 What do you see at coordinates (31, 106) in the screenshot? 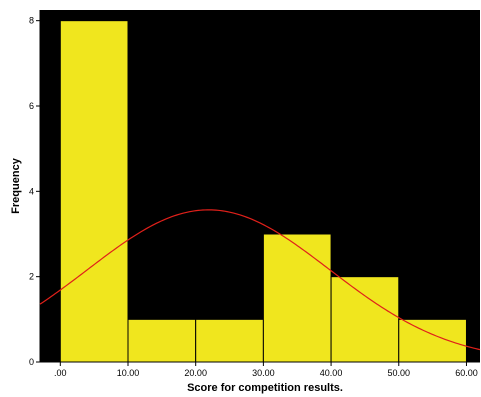
I see `y-tick-label-3: 6` at bounding box center [31, 106].